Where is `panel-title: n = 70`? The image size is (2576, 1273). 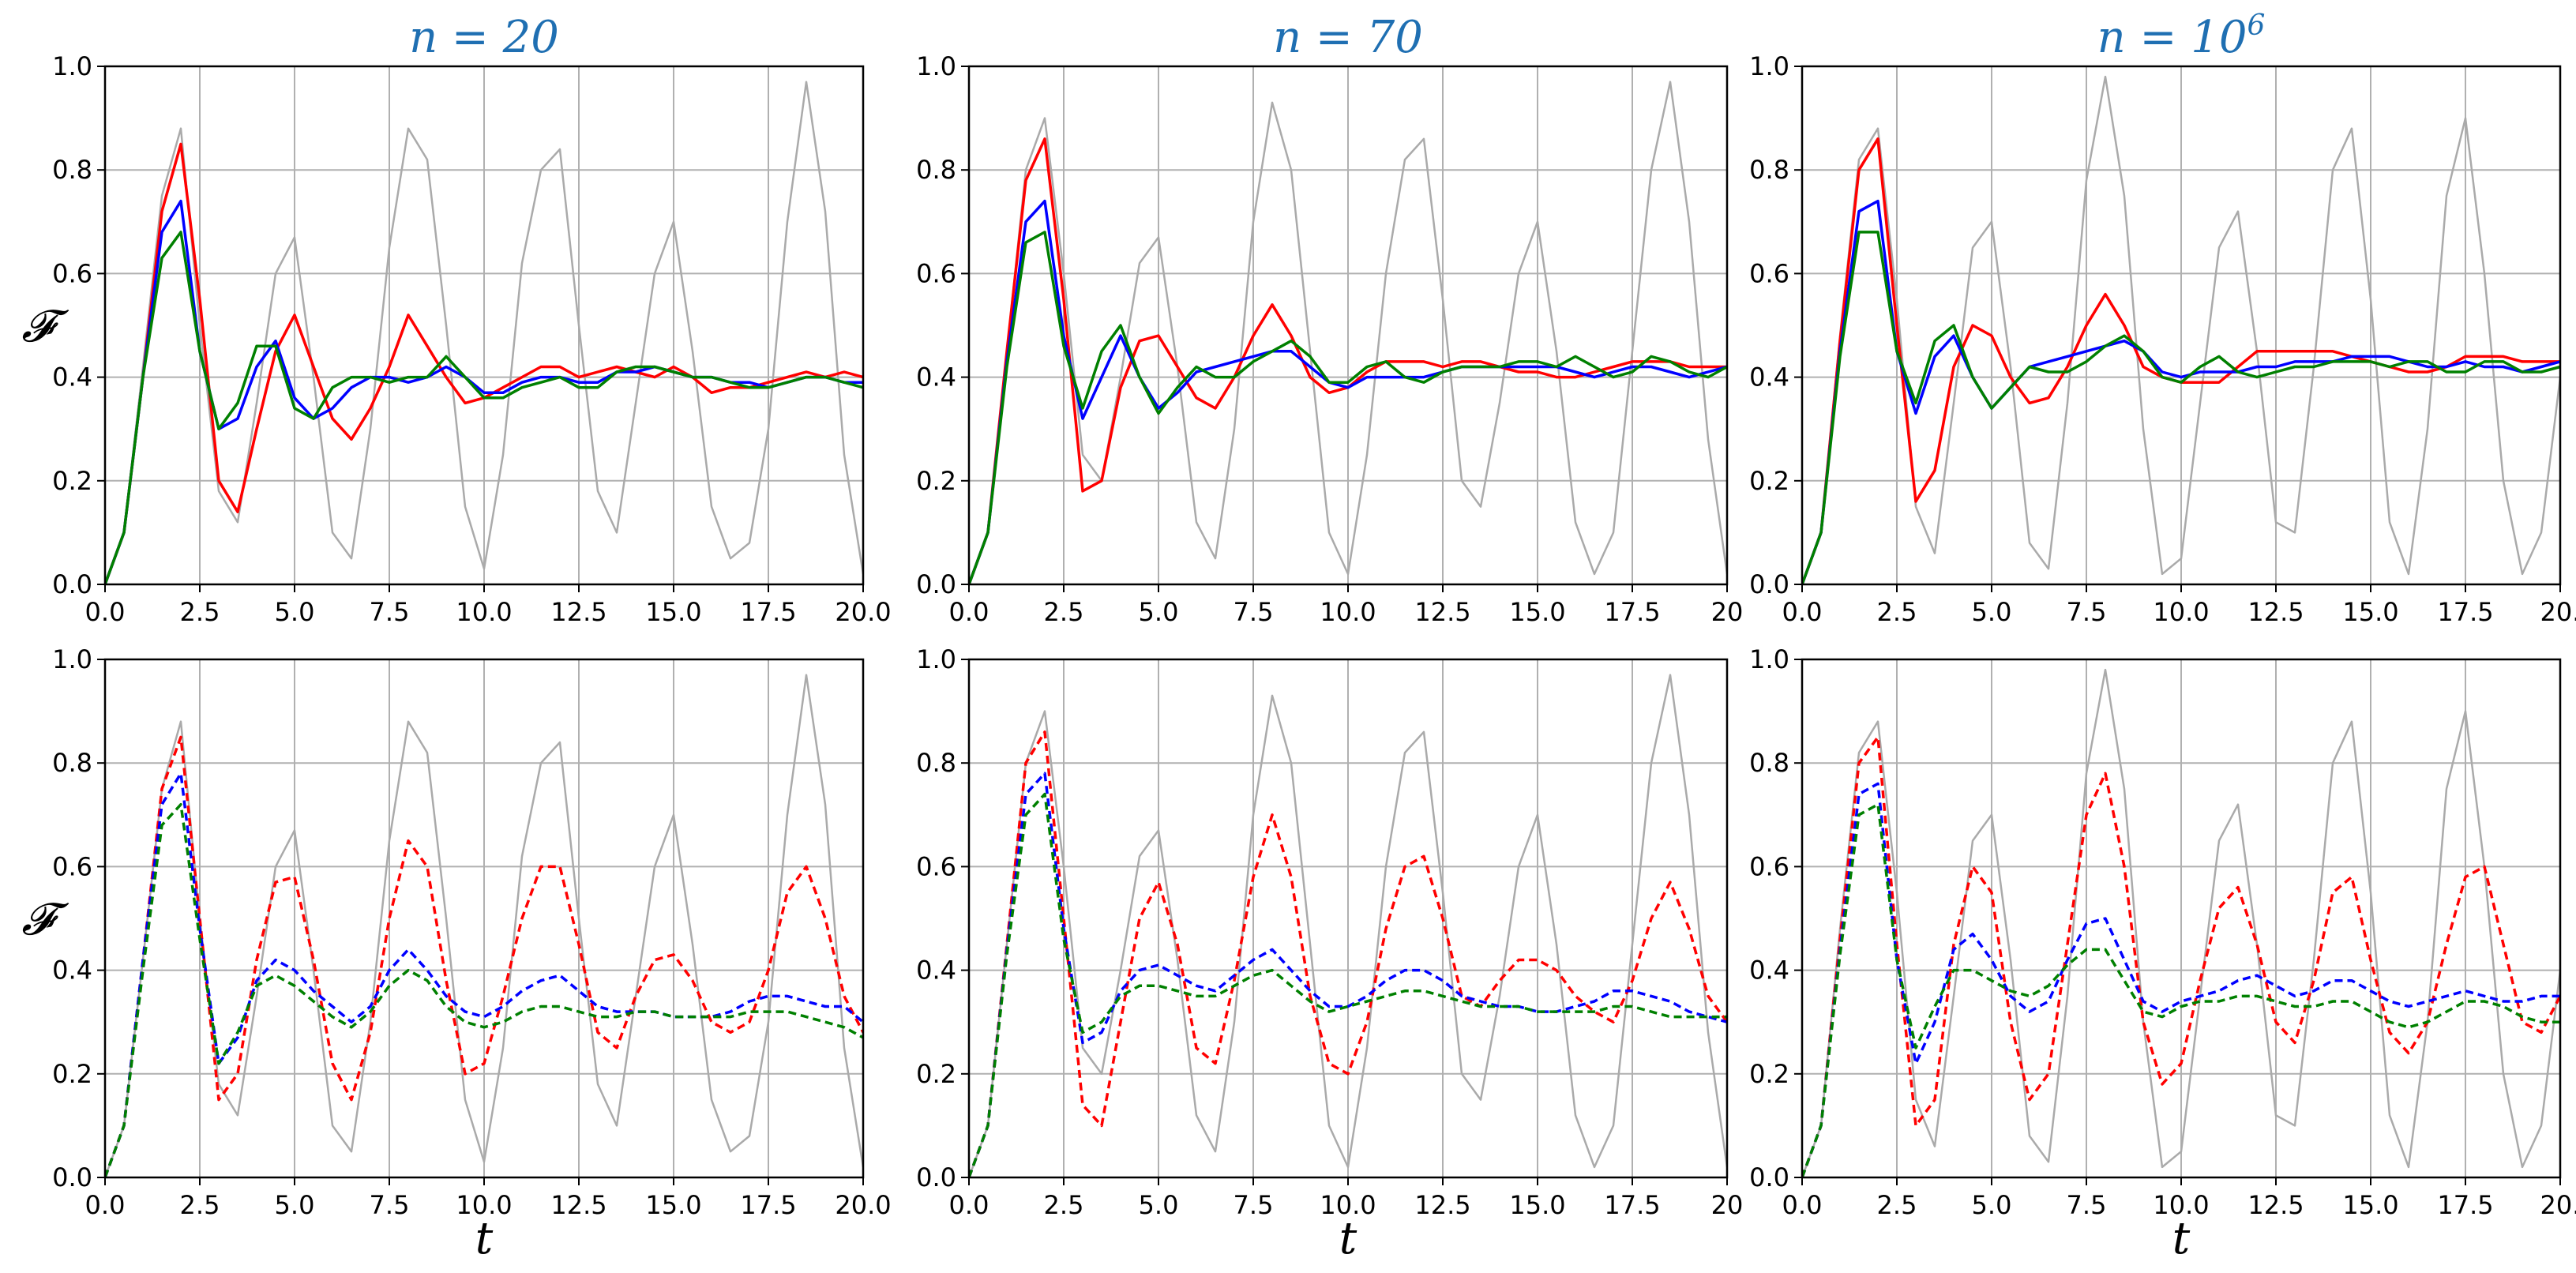
panel-title: n = 70 is located at coordinates (1348, 38).